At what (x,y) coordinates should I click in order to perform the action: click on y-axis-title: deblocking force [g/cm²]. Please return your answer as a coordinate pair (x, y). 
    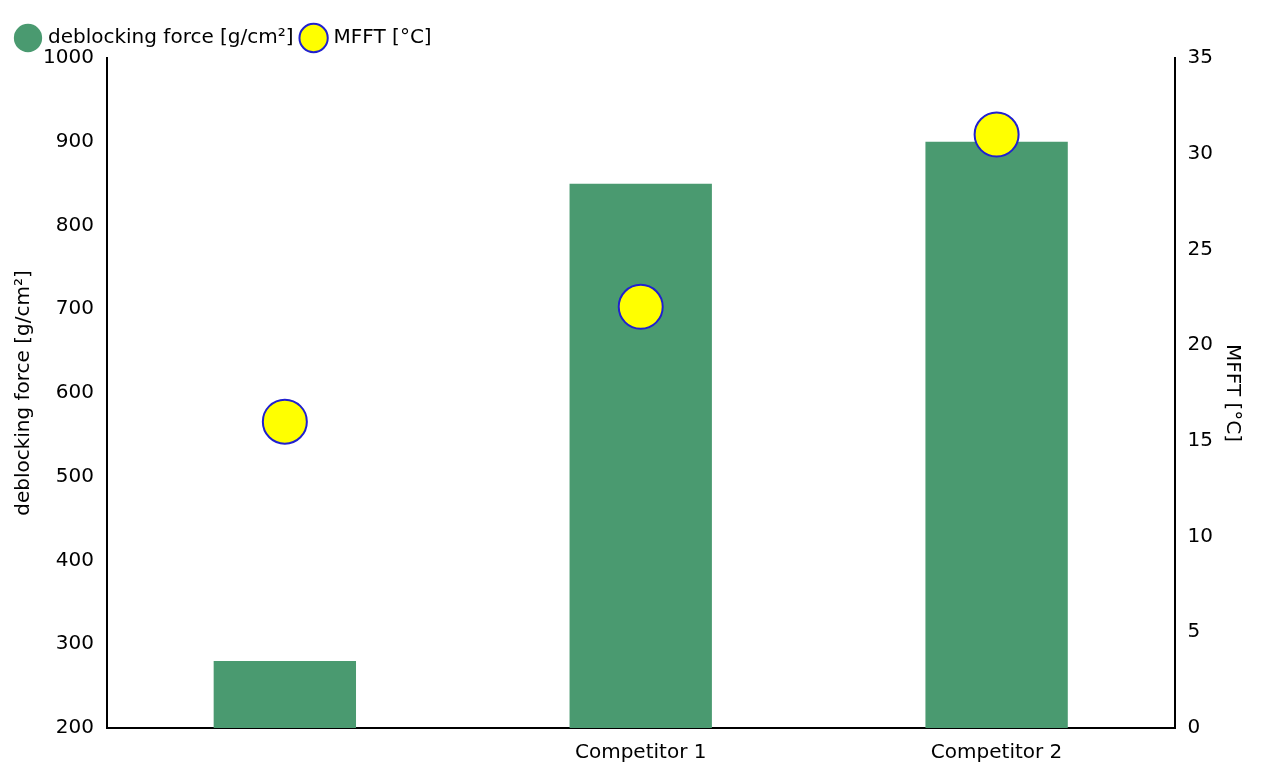
    Looking at the image, I should click on (22, 393).